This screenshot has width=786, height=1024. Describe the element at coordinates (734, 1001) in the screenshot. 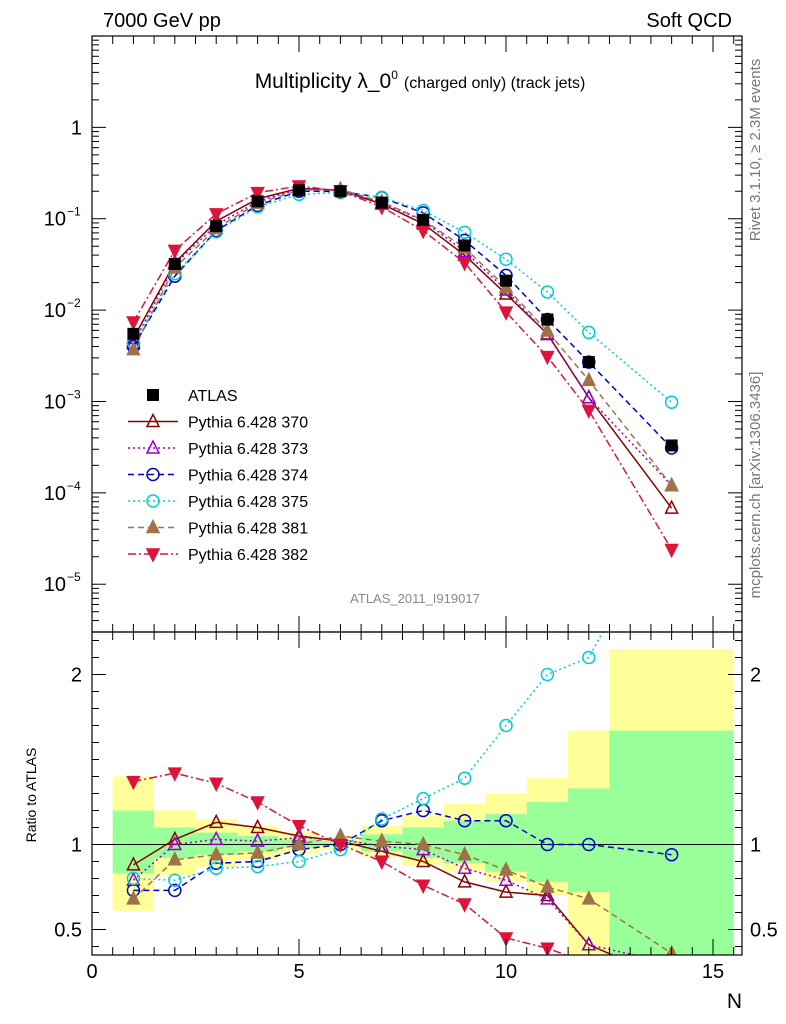

I see `x-axis-label: N` at that location.